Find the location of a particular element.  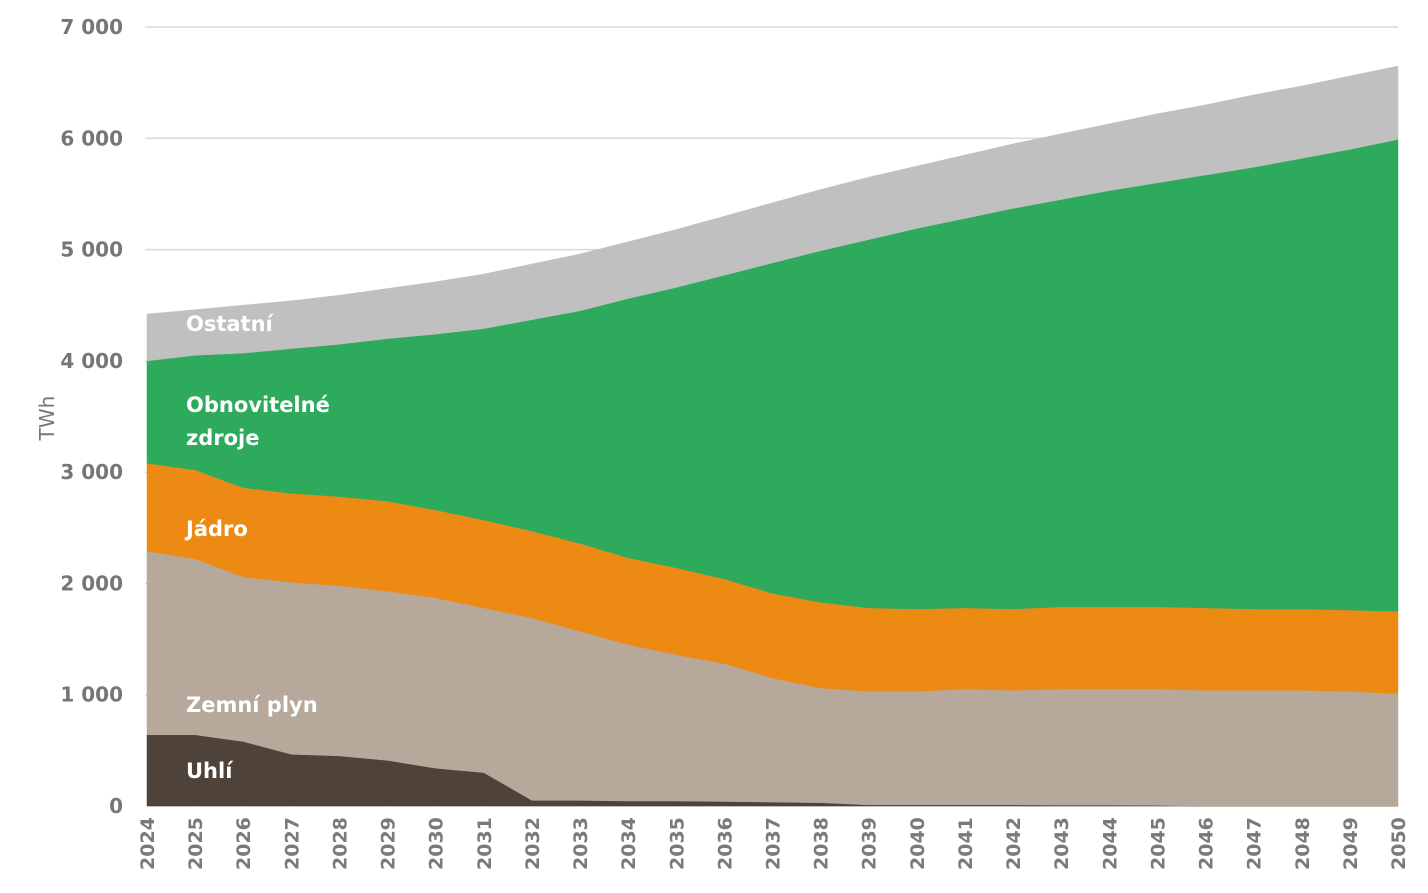

x-tick-label: 2024 is located at coordinates (148, 843).